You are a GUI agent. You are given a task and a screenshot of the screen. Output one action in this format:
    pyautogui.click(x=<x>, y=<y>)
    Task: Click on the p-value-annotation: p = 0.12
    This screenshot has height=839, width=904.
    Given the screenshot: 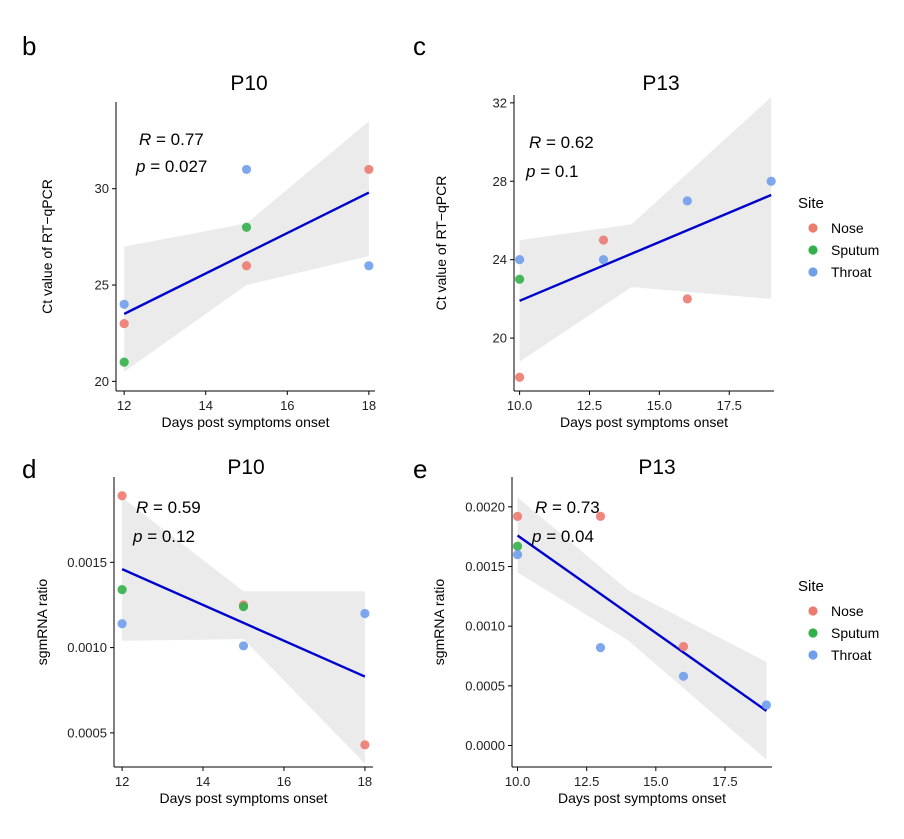 What is the action you would take?
    pyautogui.click(x=163, y=536)
    